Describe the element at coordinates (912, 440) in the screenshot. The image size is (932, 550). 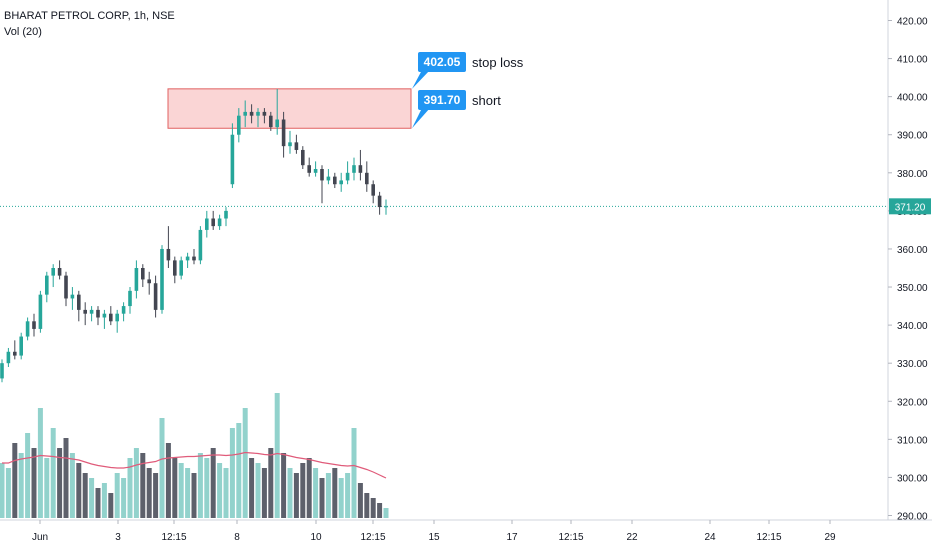
I see `price-tick-label: 310.00` at that location.